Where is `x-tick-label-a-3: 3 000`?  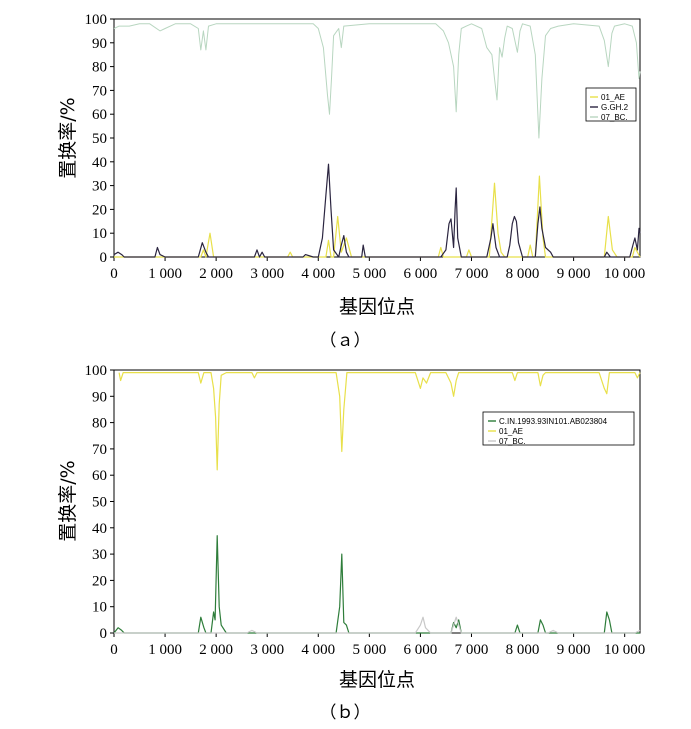
x-tick-label-a-3: 3 000 is located at coordinates (267, 274).